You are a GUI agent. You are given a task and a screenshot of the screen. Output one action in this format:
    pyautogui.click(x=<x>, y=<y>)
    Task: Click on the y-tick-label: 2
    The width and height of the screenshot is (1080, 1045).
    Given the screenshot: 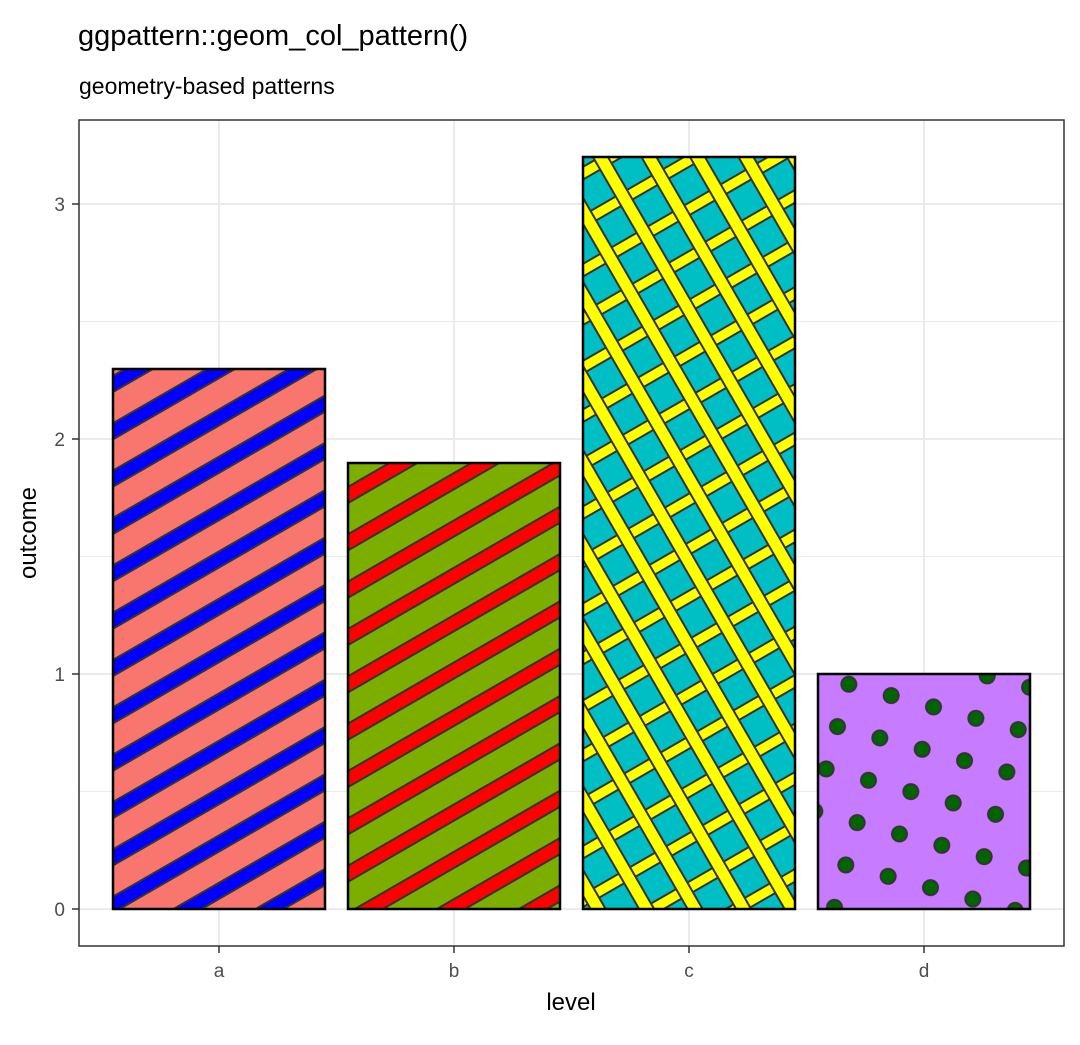 What is the action you would take?
    pyautogui.click(x=59, y=440)
    